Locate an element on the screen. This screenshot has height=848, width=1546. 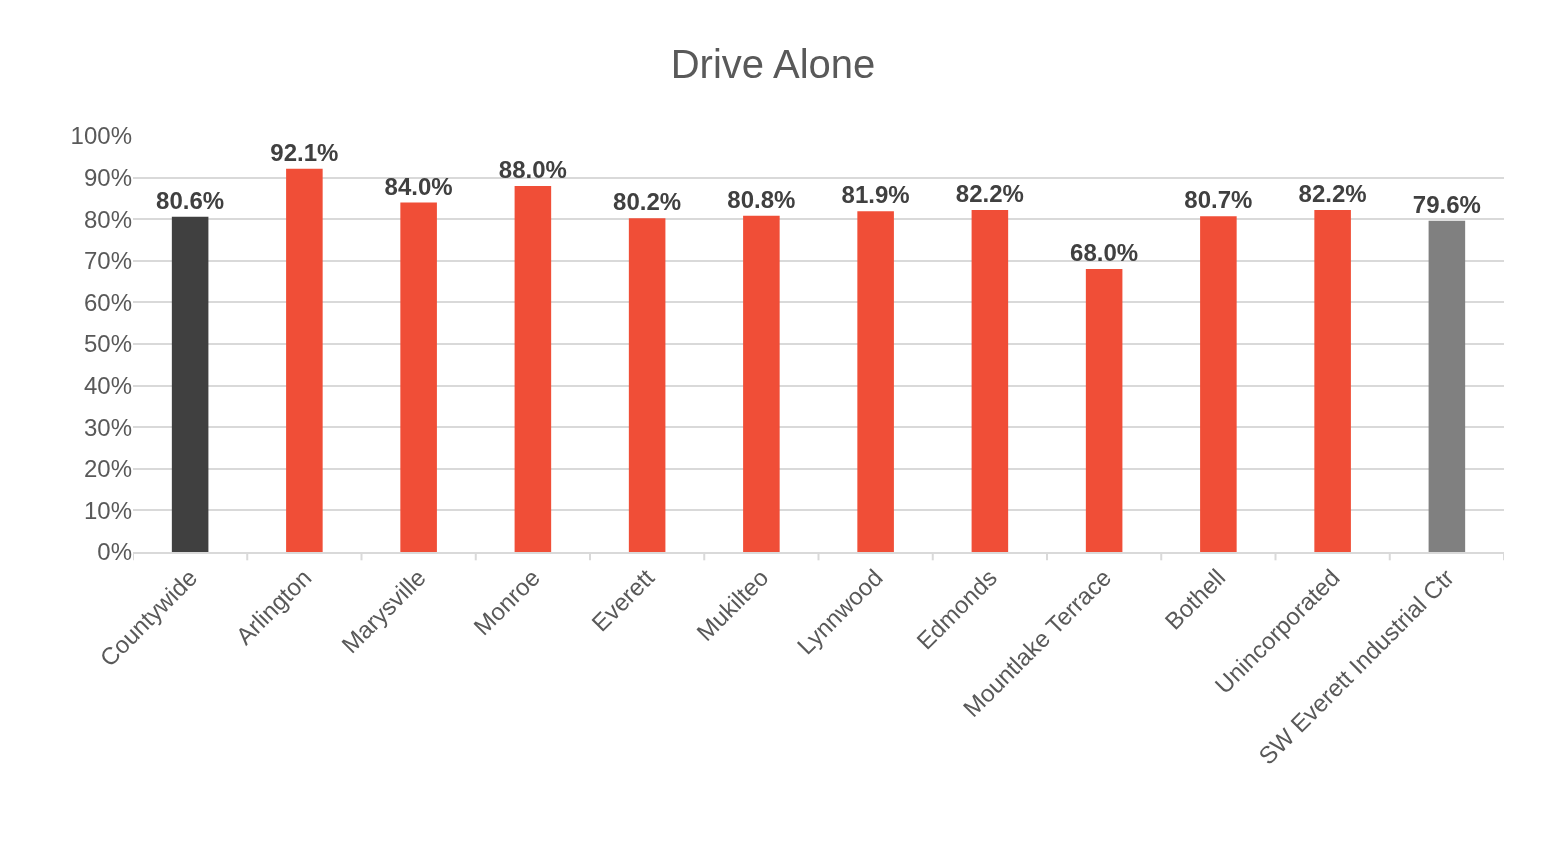
data-label: 80.7% is located at coordinates (1218, 200).